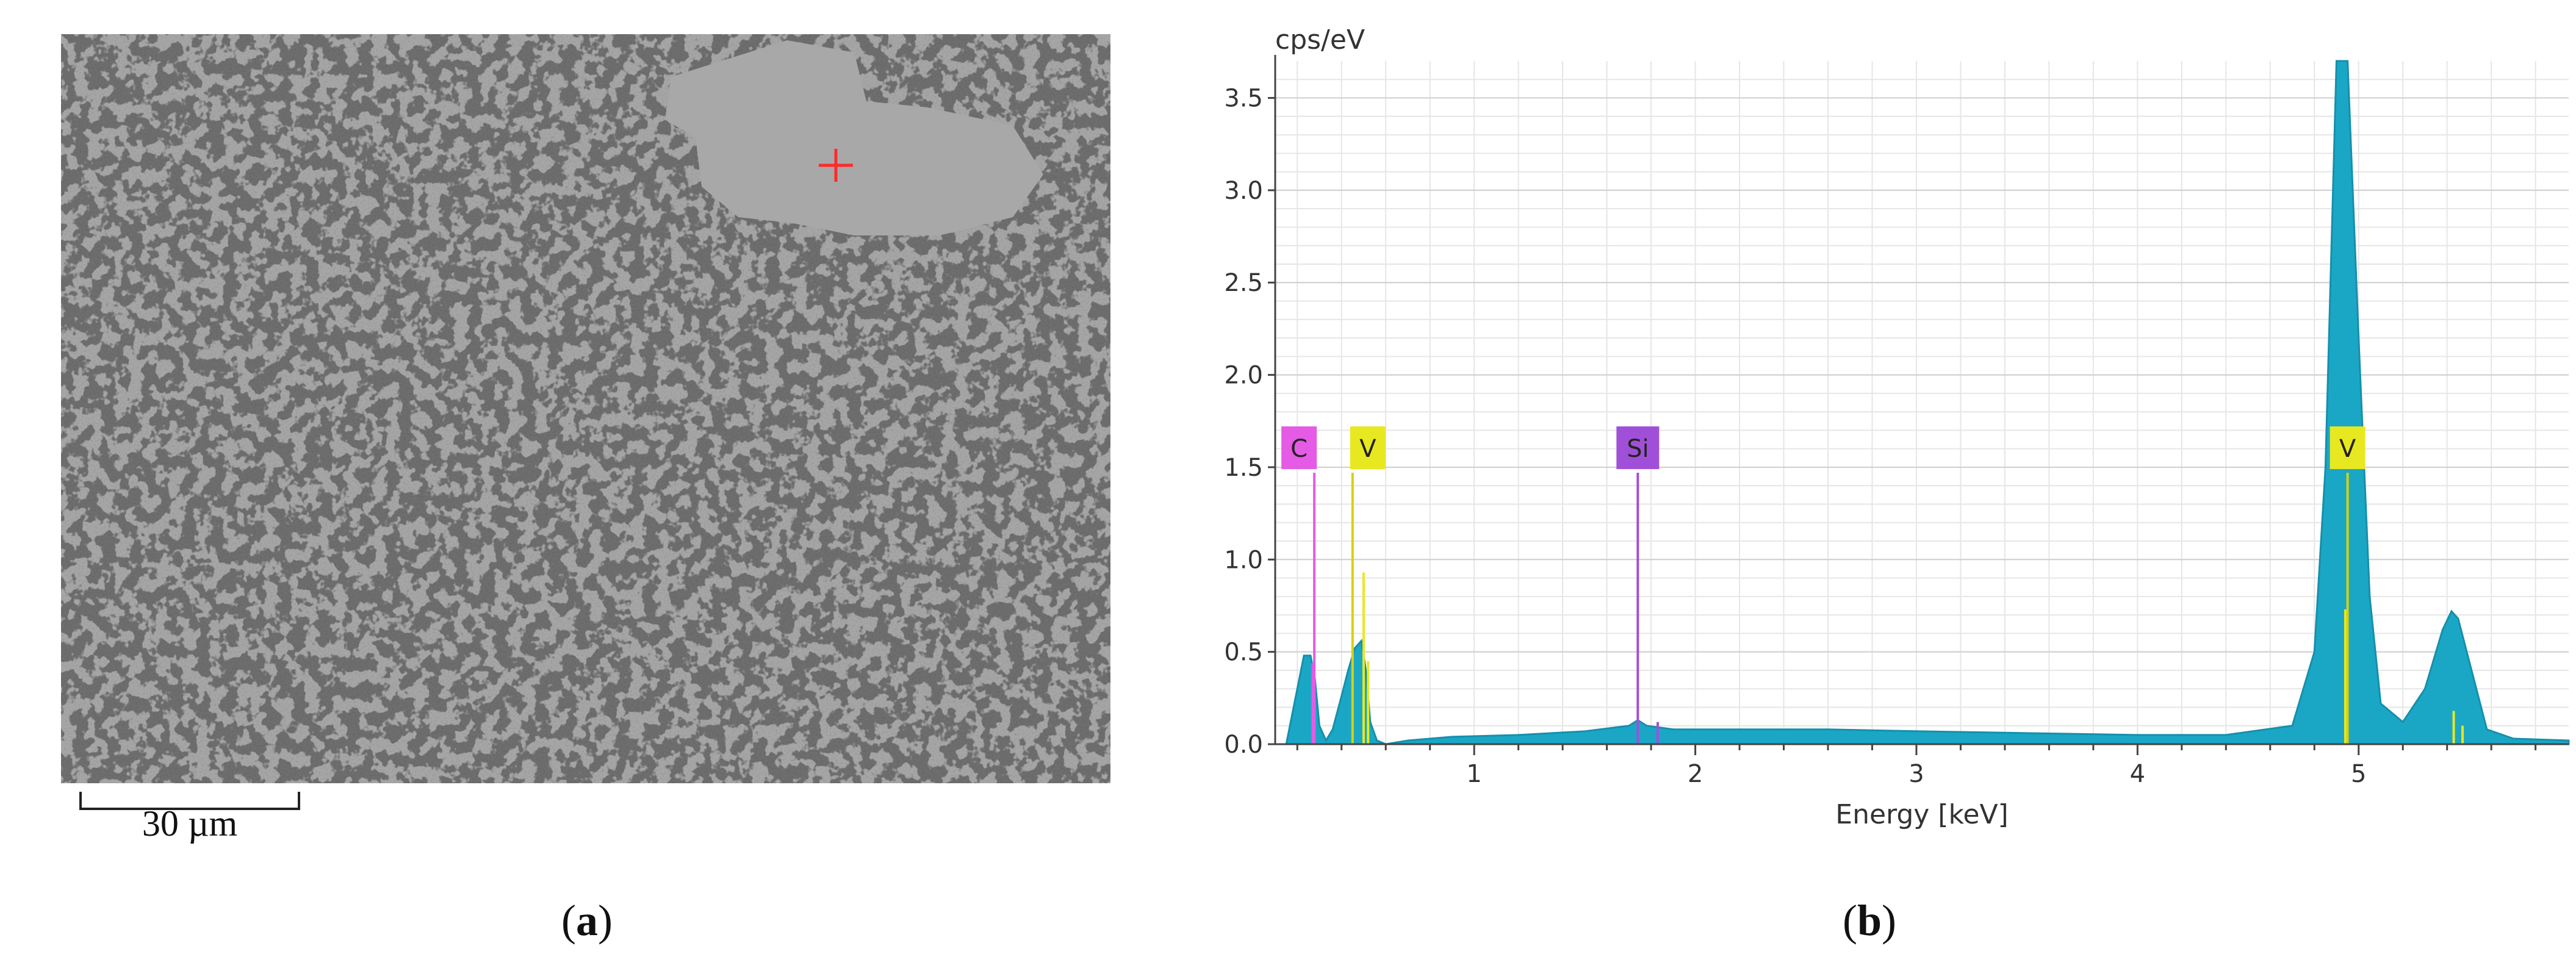 Image resolution: width=2576 pixels, height=965 pixels. I want to click on x-axis-label: Energy [keV], so click(1921, 814).